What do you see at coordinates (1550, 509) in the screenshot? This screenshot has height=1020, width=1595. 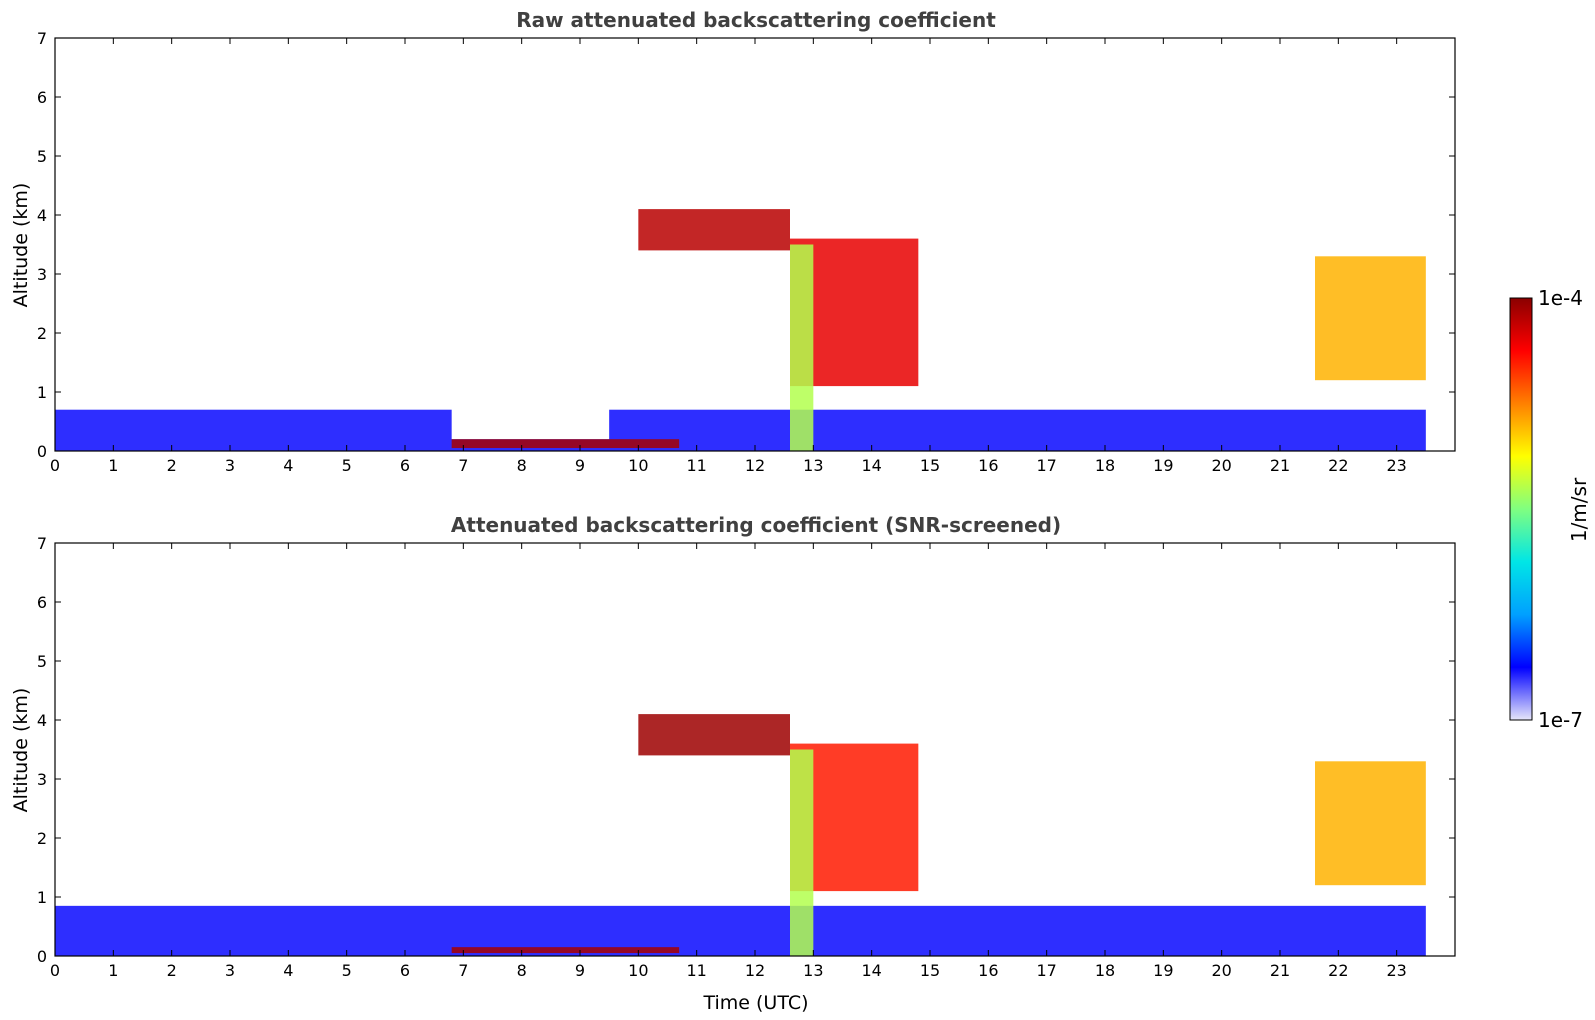 I see `colorbar: 1e-4 1e-7 1/m/sr` at bounding box center [1550, 509].